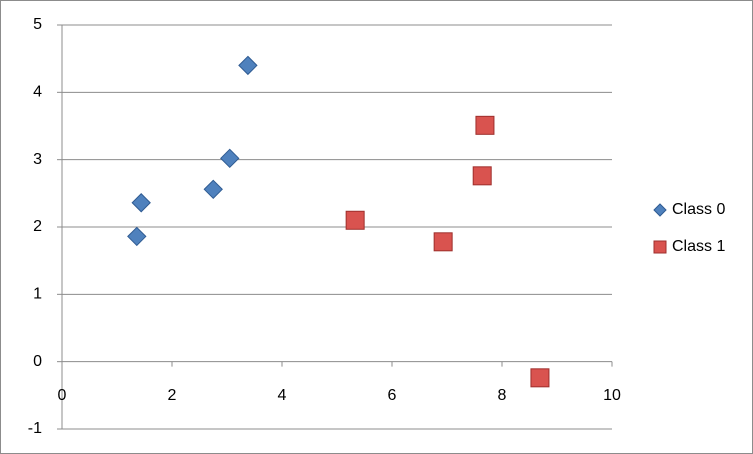  I want to click on x-tick-label: 10, so click(612, 395).